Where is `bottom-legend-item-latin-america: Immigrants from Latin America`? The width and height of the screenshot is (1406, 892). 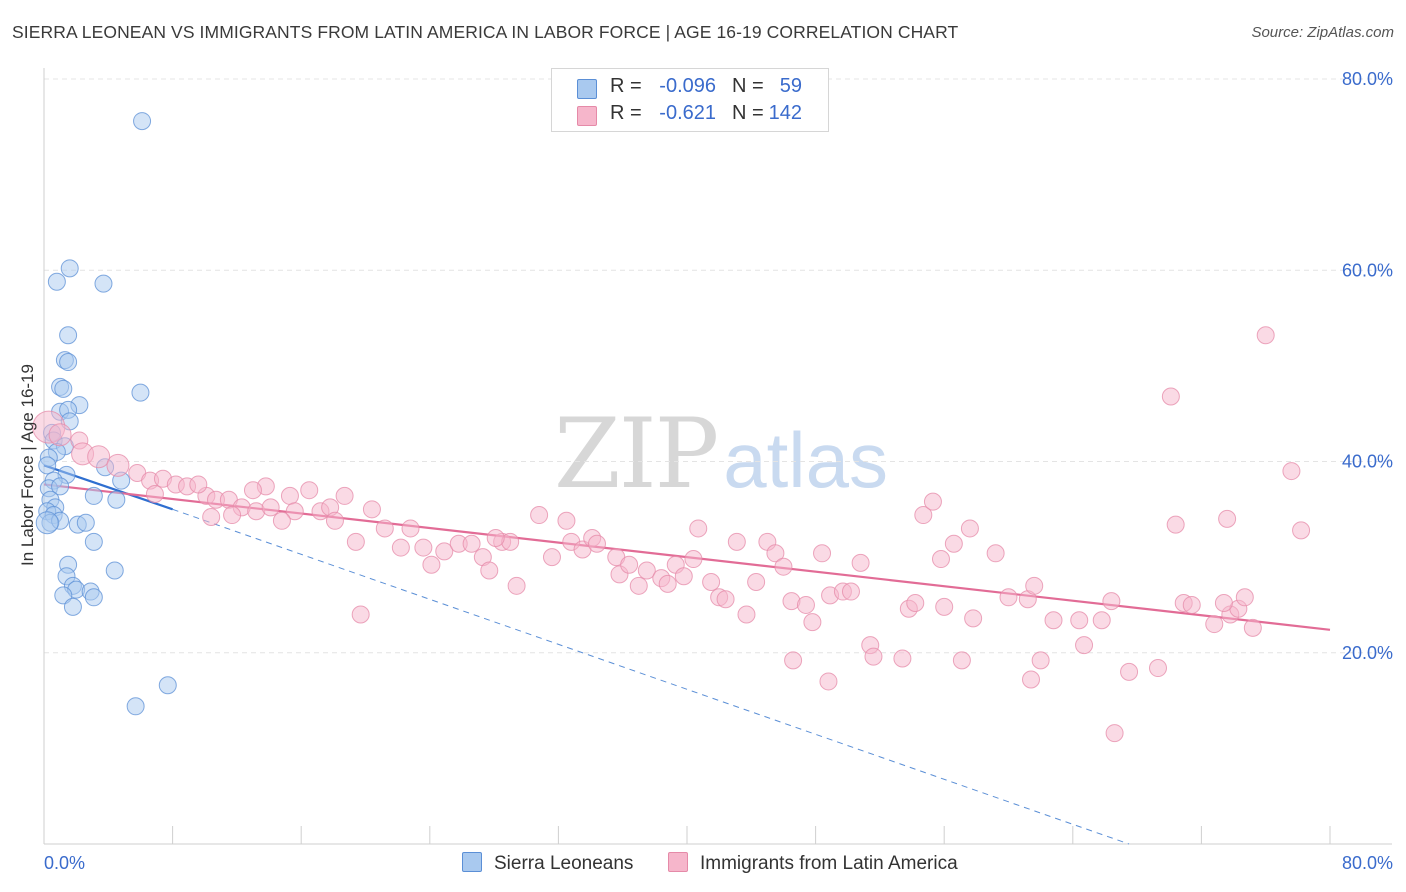 bottom-legend-item-latin-america: Immigrants from Latin America is located at coordinates (813, 863).